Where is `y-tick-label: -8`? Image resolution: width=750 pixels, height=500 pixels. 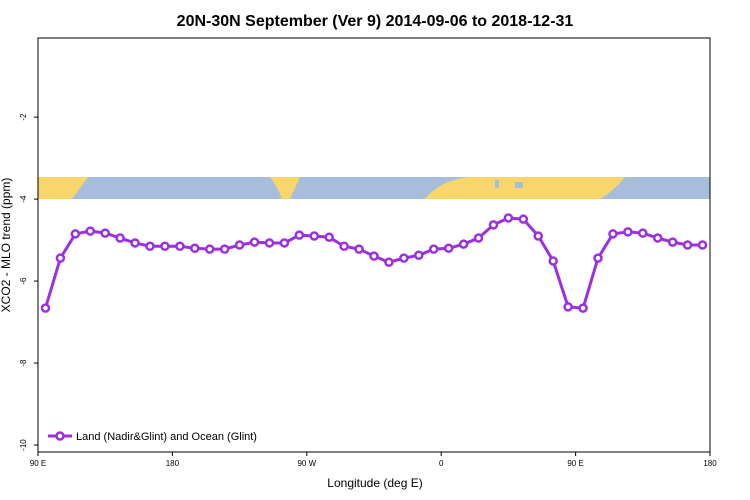
y-tick-label: -8 is located at coordinates (23, 363).